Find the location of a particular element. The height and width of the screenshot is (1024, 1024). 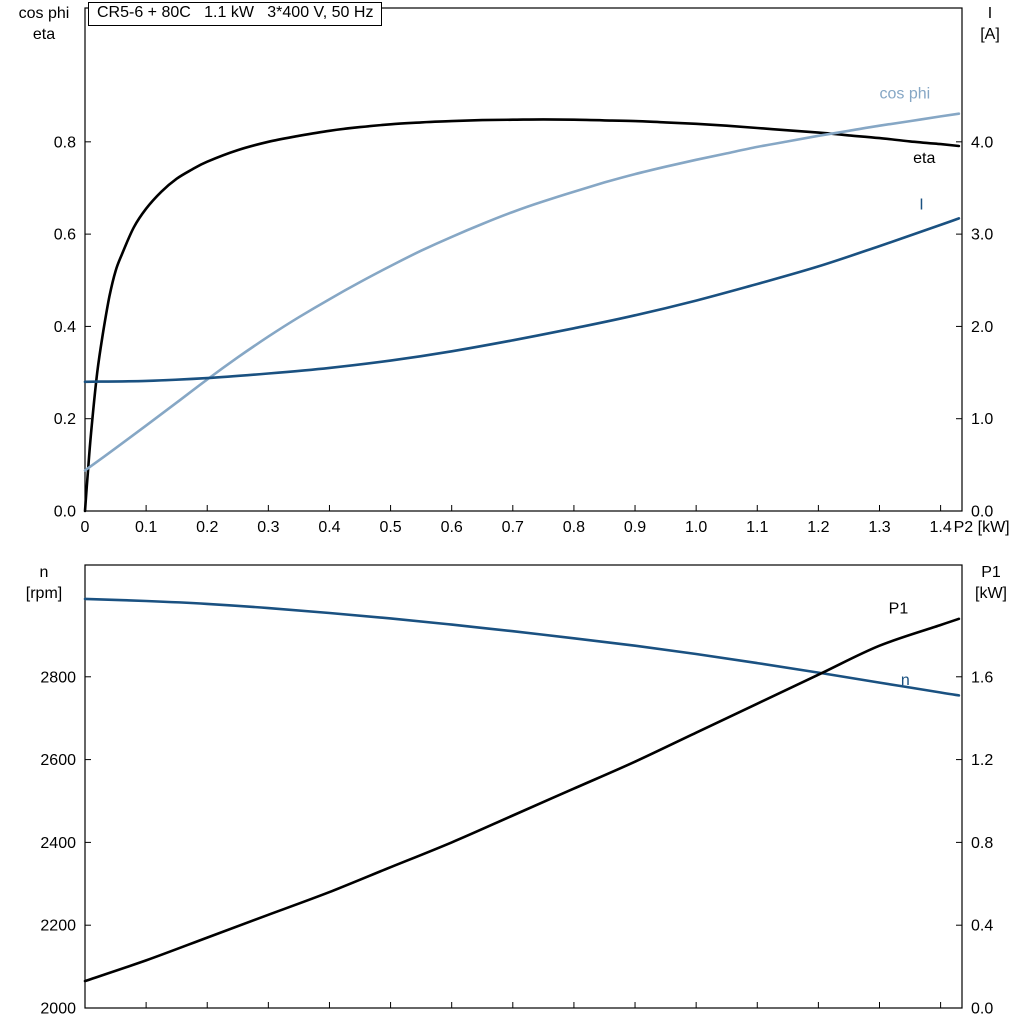

axis-title-p1: P1 is located at coordinates (991, 572).